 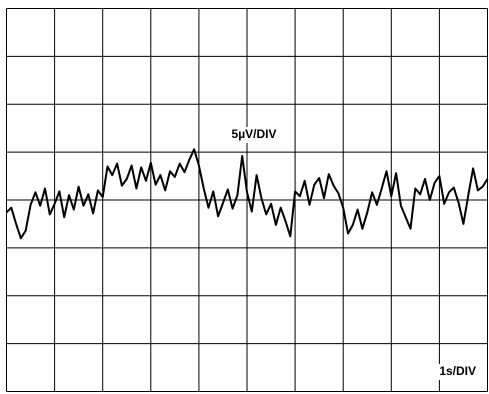 I want to click on annotation: 5µV/DIV, so click(x=254, y=134).